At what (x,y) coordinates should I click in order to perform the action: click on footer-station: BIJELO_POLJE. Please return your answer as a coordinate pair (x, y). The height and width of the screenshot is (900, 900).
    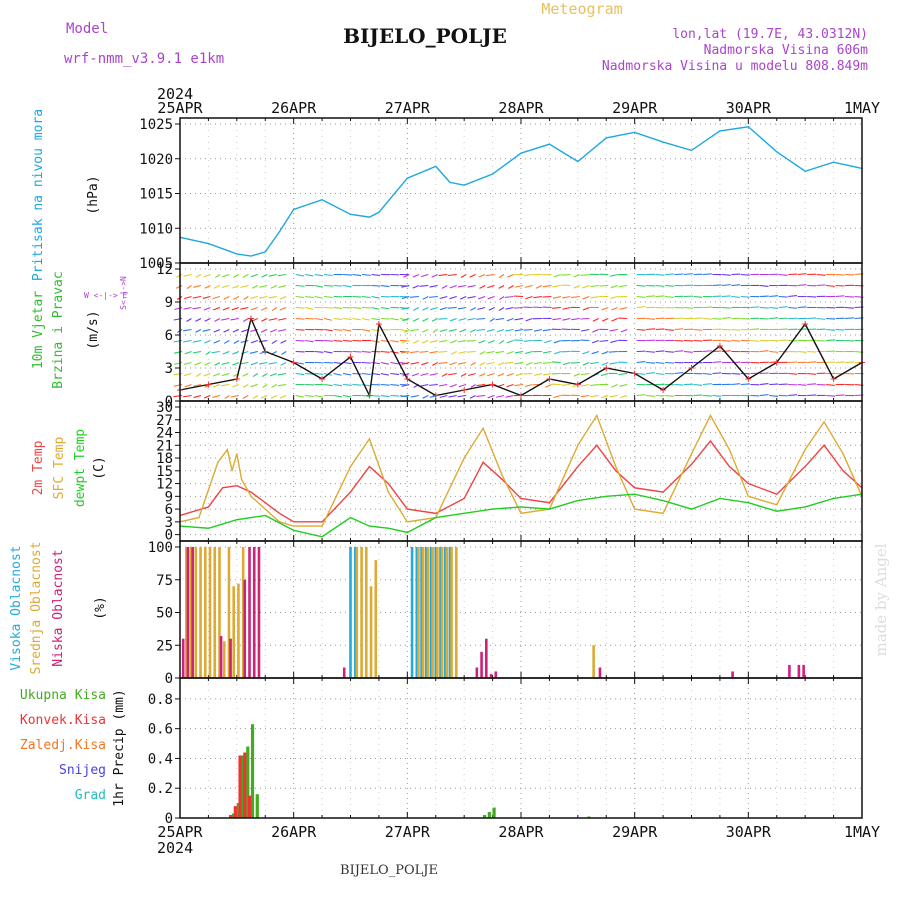
    Looking at the image, I should click on (389, 870).